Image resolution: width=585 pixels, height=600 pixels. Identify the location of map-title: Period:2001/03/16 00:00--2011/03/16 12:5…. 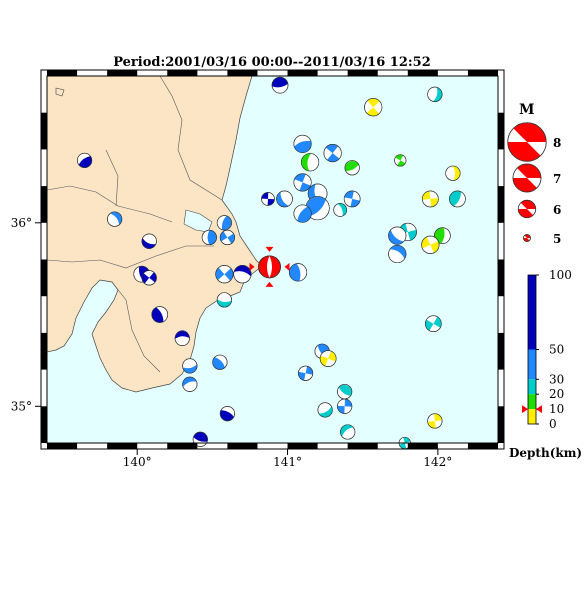
(272, 62).